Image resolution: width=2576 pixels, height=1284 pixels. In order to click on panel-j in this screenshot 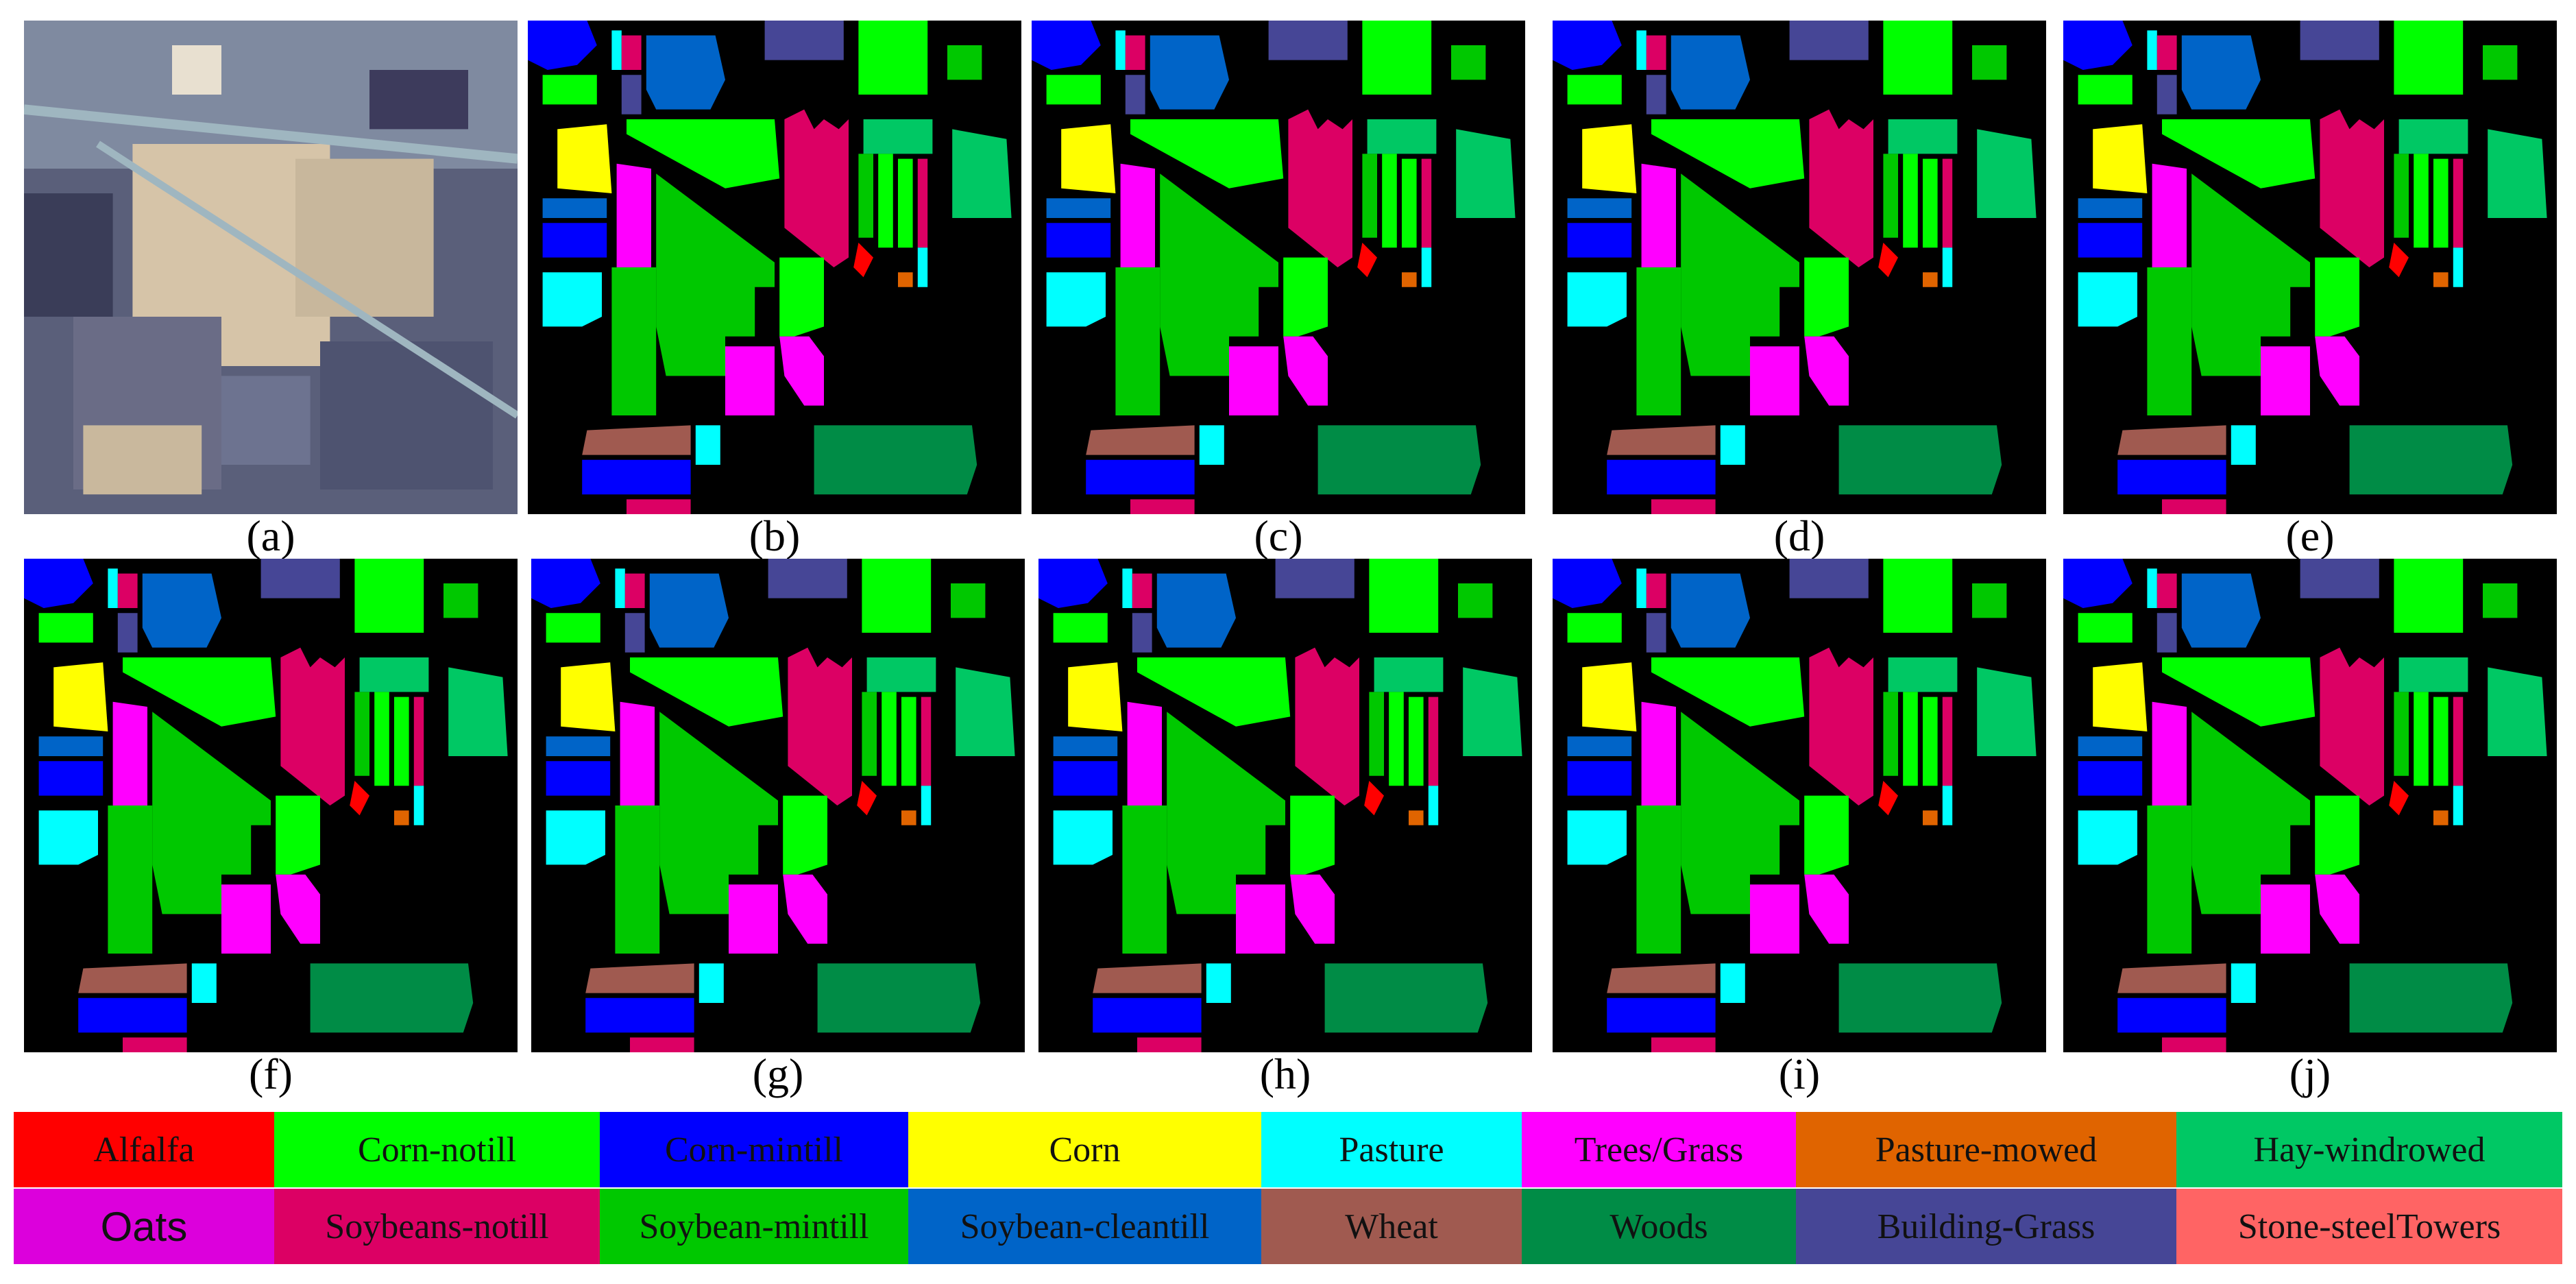, I will do `click(2310, 805)`.